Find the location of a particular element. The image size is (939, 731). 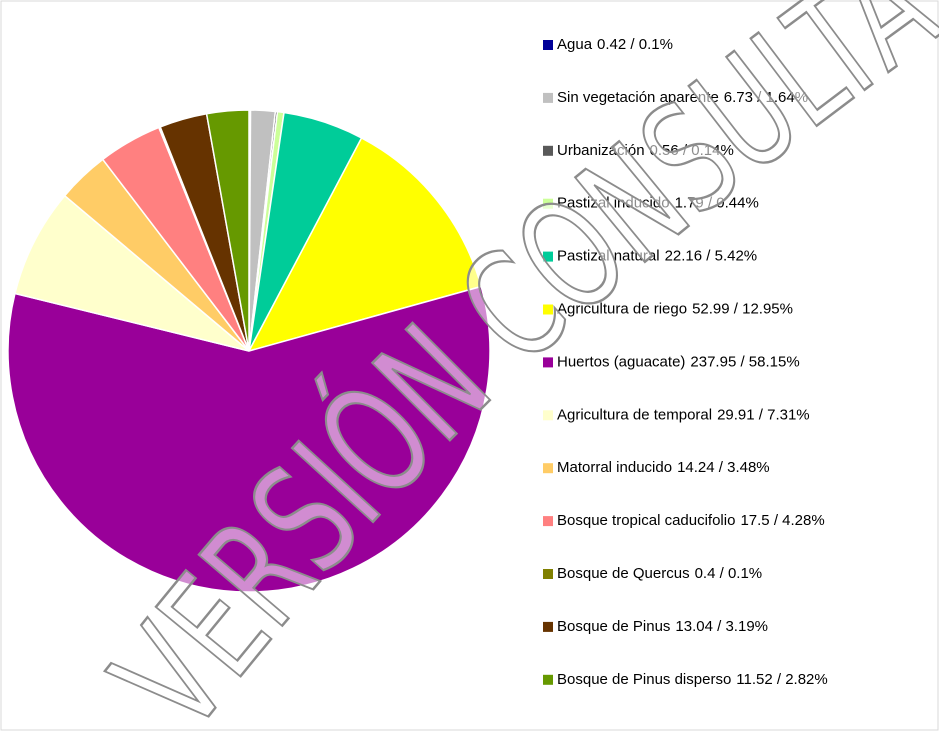

legend-label: Agricultura de riego 52.99 / 12.95% is located at coordinates (675, 308).